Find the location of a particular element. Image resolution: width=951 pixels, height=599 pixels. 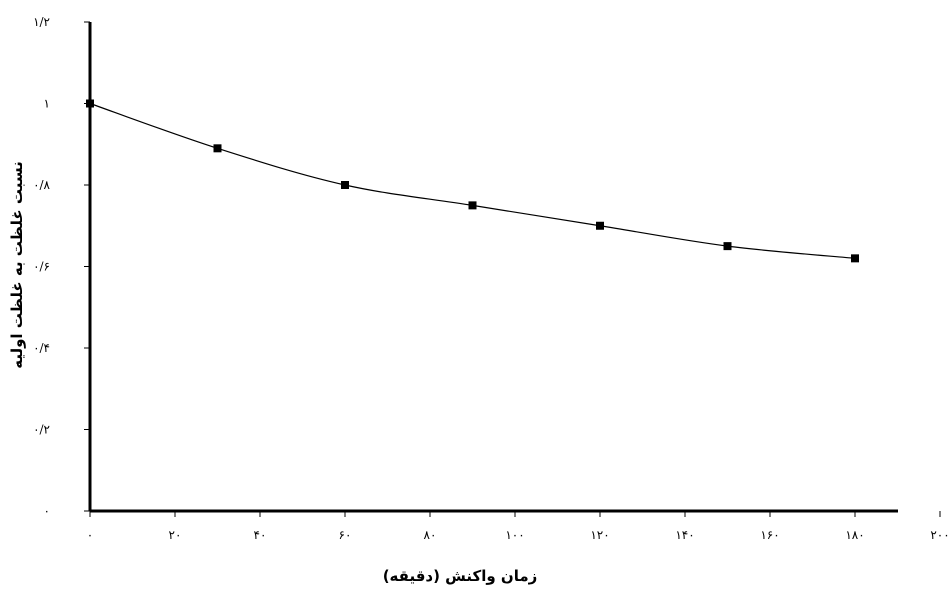

y-tick-label: ۰/۲ is located at coordinates (41, 430).